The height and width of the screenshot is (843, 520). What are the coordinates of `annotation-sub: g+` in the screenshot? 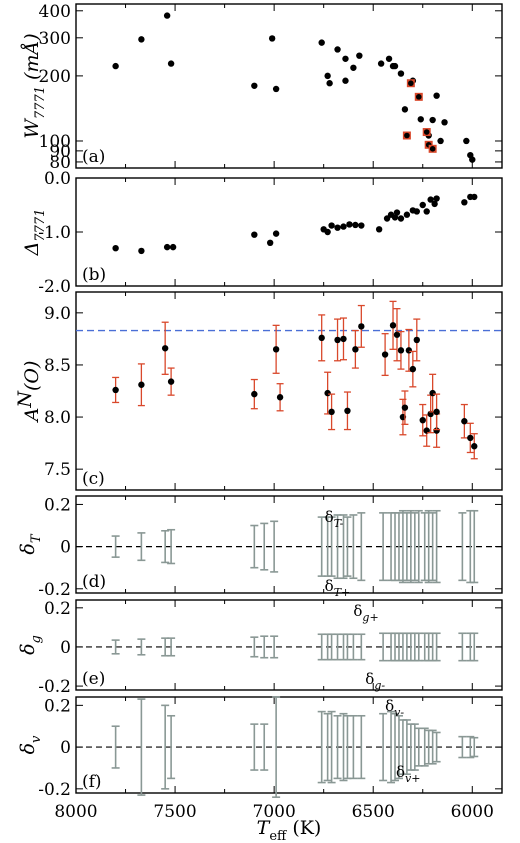 It's located at (370, 617).